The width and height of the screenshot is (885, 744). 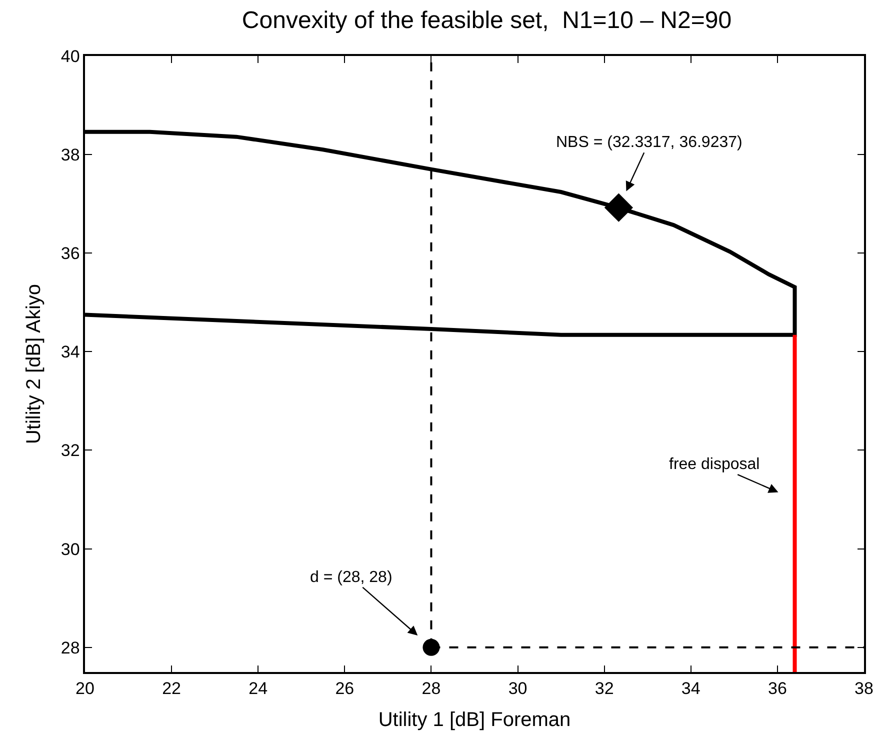 What do you see at coordinates (70, 352) in the screenshot?
I see `y-tick-label: 34` at bounding box center [70, 352].